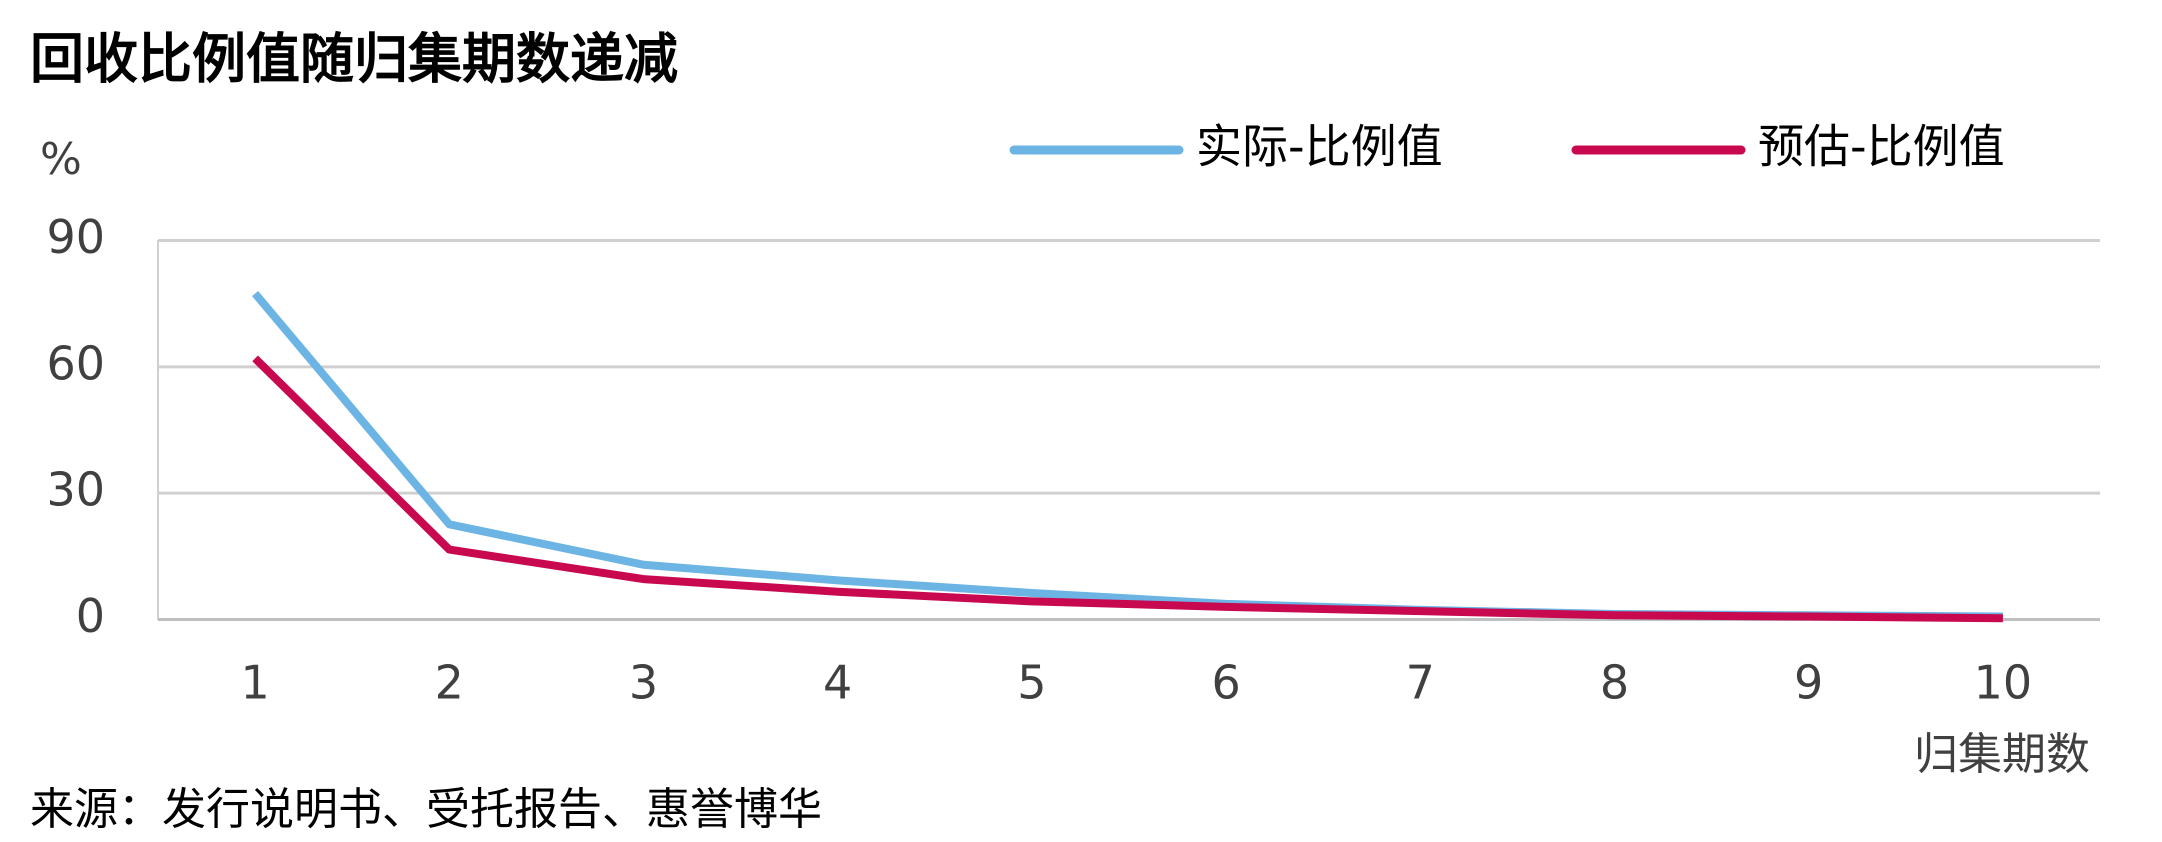 The image size is (2162, 842). I want to click on x-tick-label: 7, so click(1420, 683).